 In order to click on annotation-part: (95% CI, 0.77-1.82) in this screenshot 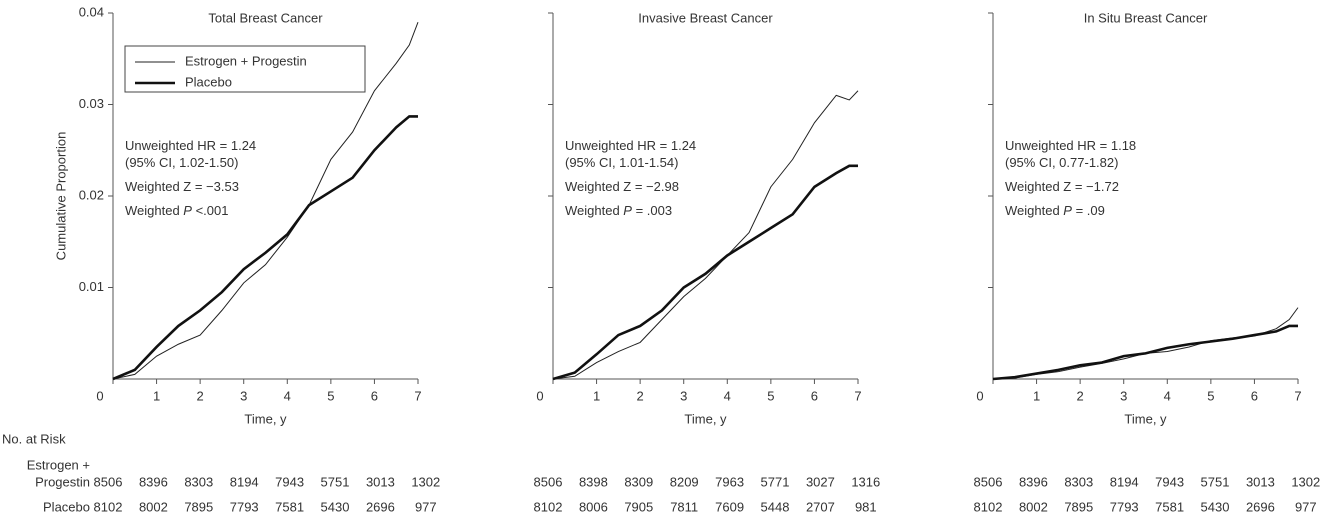, I will do `click(1061, 162)`.